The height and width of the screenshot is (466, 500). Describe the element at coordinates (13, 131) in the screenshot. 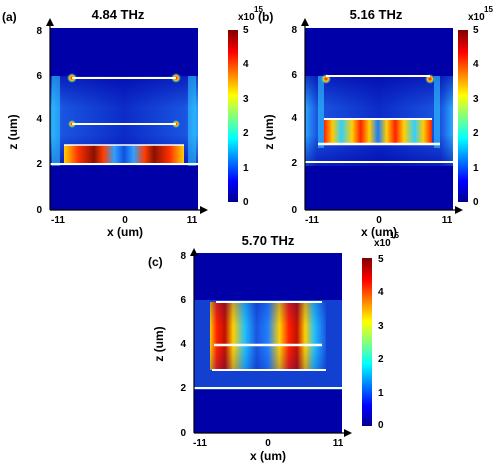

I see `z-axis-label-a: z (um)` at that location.